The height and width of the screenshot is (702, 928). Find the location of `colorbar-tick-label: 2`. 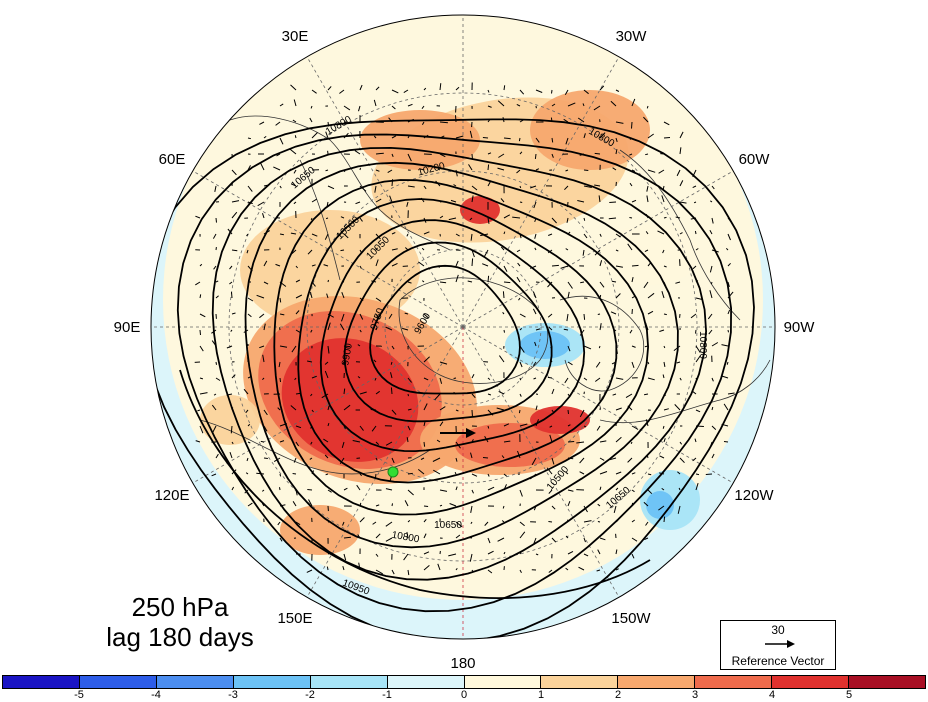

colorbar-tick-label: 2 is located at coordinates (618, 695).